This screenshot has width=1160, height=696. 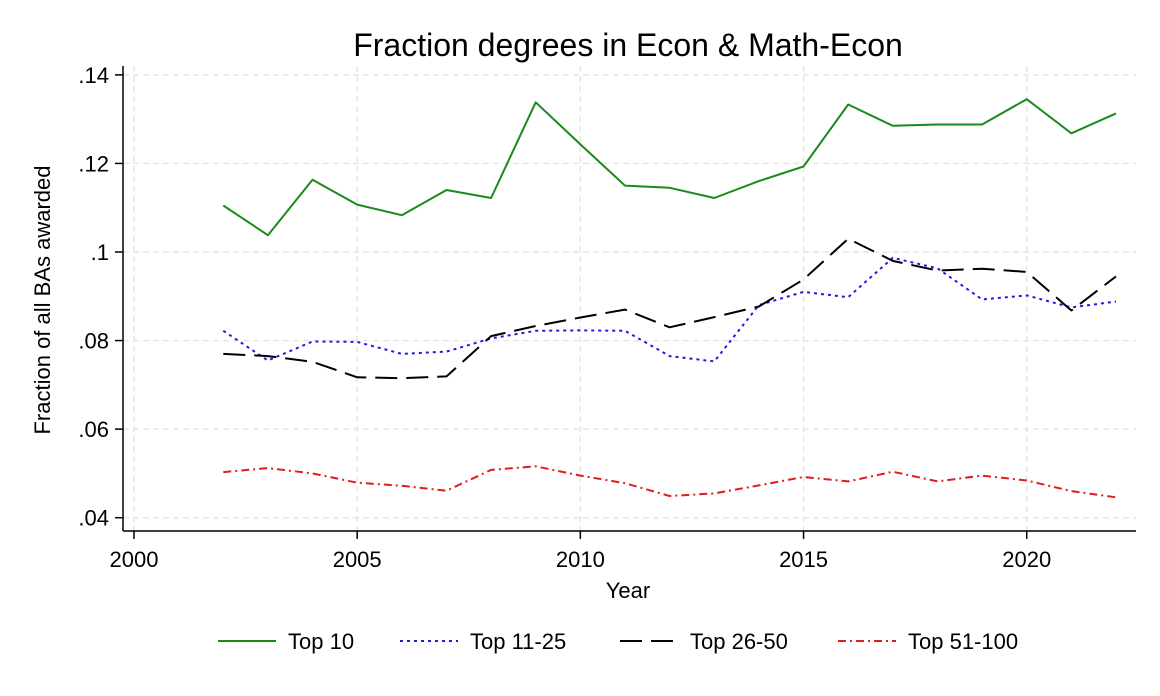 I want to click on y-tick-label: .06, so click(x=93, y=429).